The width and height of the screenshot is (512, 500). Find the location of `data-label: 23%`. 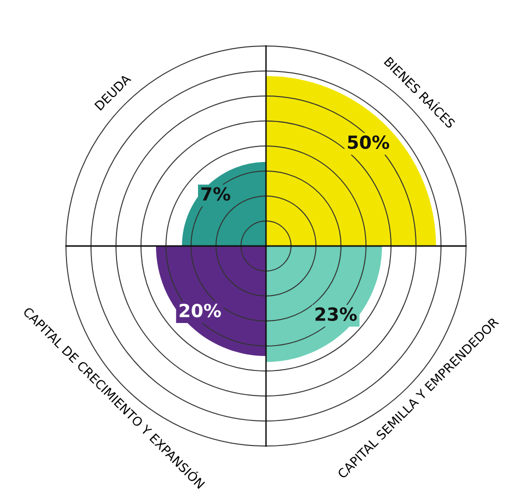

data-label: 23% is located at coordinates (336, 314).